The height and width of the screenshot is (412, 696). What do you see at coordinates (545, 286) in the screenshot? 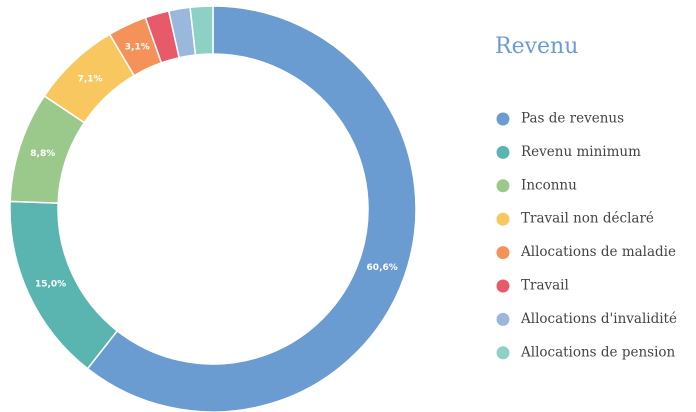
I see `legend-label: Travail` at bounding box center [545, 286].